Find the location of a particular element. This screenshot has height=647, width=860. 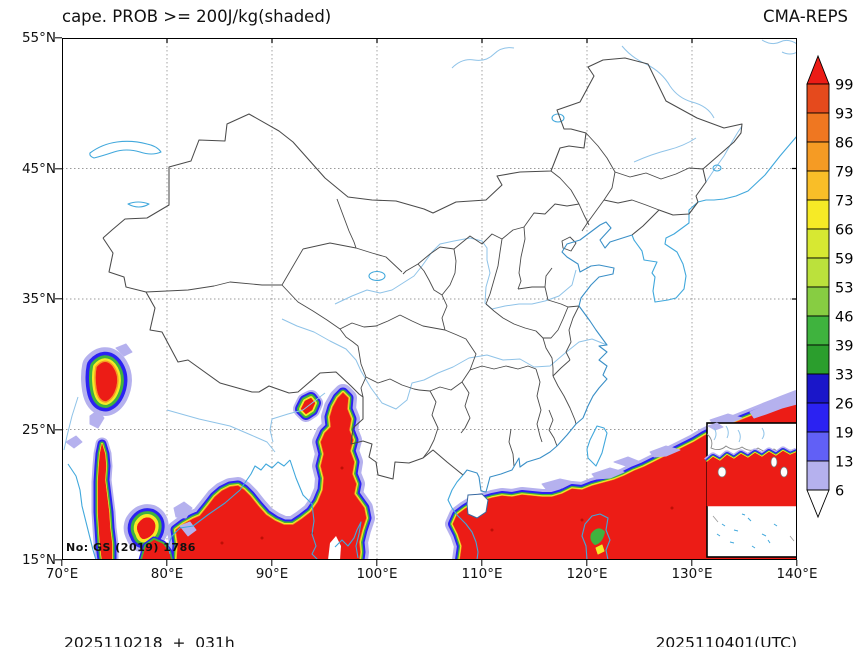

y-tick-label: 55°N is located at coordinates (38, 38).